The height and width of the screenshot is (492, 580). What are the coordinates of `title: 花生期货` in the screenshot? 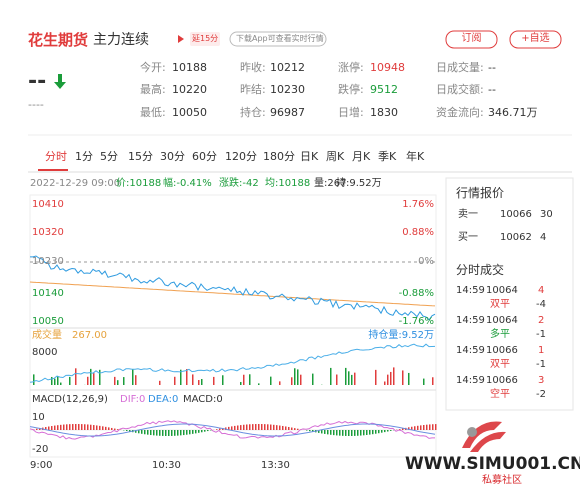 It's located at (58, 40).